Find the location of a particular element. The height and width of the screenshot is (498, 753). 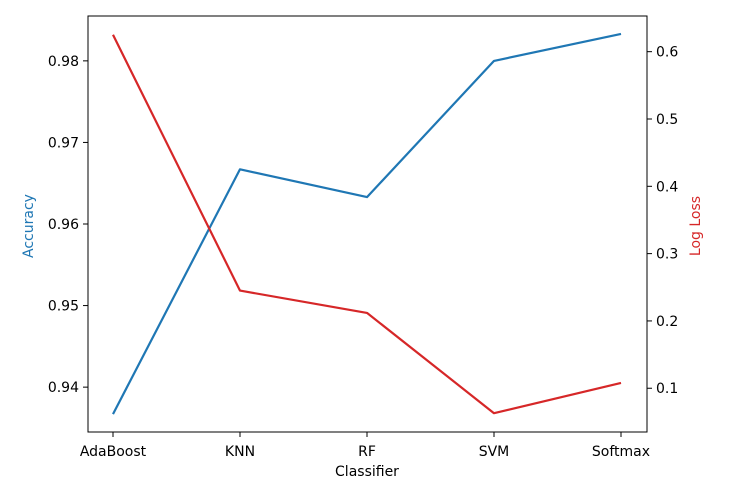

left-y-tick-label: 0.96 is located at coordinates (63, 225).